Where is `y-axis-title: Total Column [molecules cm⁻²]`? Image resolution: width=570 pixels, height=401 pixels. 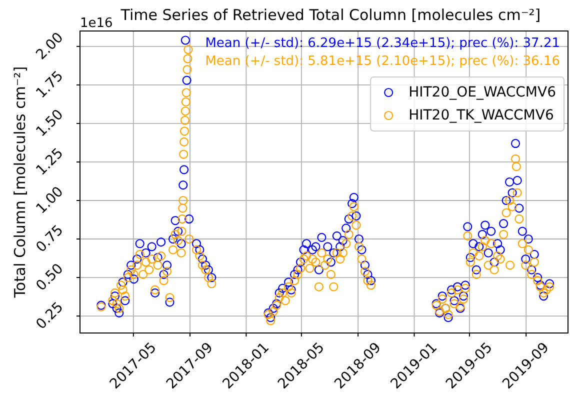
y-axis-title: Total Column [molecules cm⁻²] is located at coordinates (20, 182).